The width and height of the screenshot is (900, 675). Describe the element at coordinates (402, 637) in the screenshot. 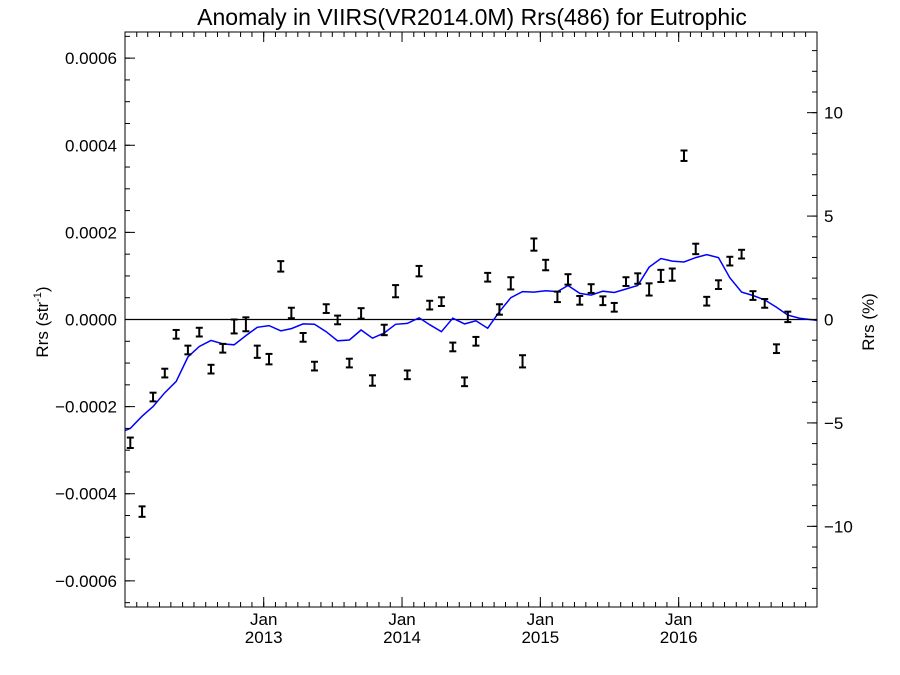

I see `x-tick-label-year: 2014` at that location.